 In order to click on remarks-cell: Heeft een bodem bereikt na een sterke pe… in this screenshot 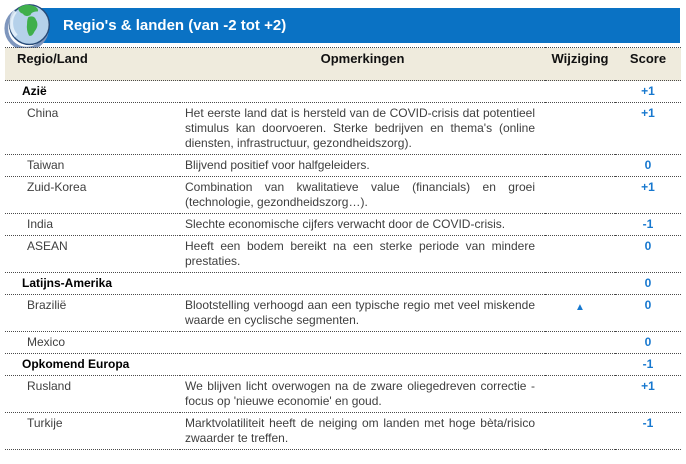, I will do `click(360, 253)`.